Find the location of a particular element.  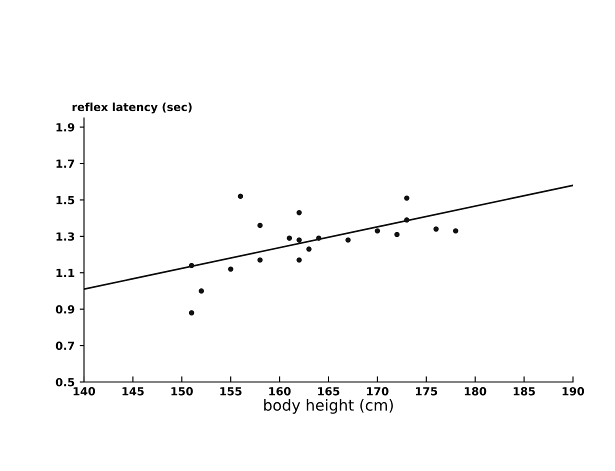

y-tick-label: 1.7 is located at coordinates (65, 164).